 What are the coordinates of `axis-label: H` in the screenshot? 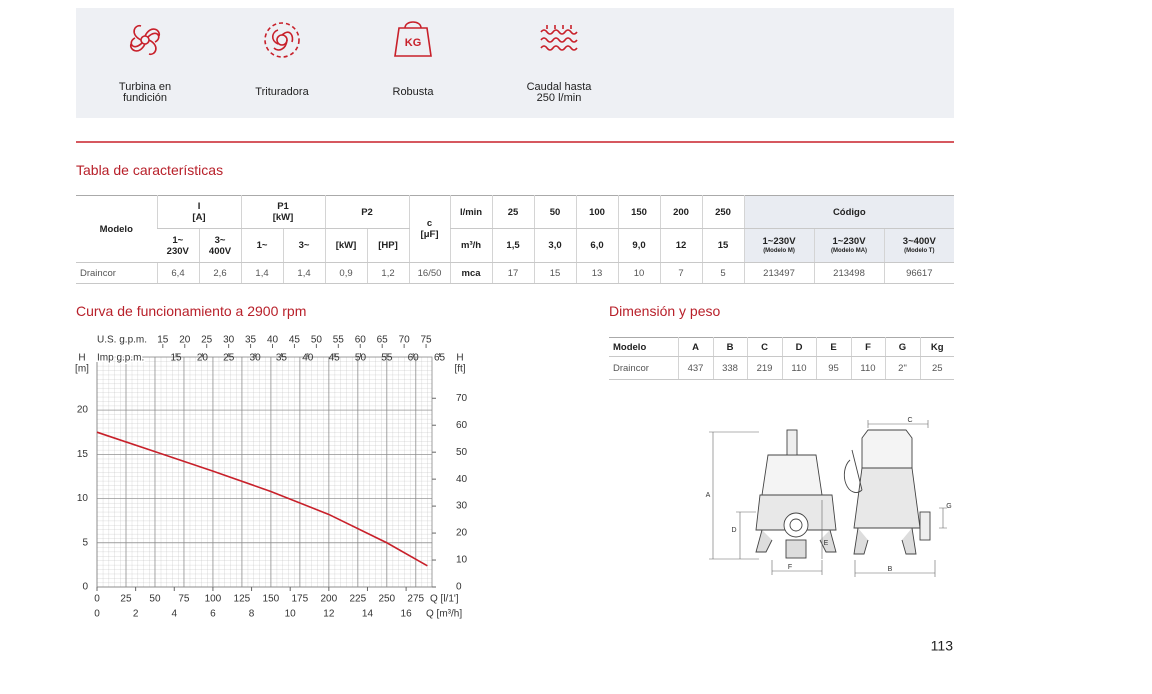 It's located at (81, 358).